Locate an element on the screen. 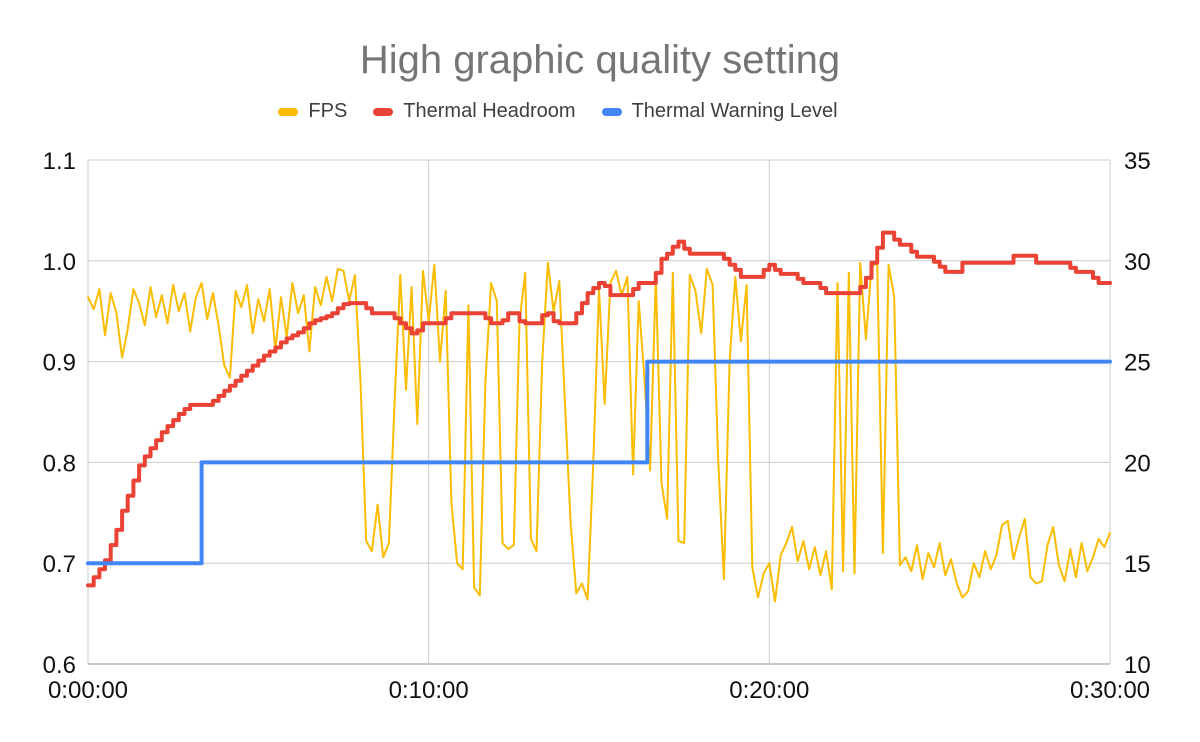  legend-label-fps: FPS is located at coordinates (328, 111).